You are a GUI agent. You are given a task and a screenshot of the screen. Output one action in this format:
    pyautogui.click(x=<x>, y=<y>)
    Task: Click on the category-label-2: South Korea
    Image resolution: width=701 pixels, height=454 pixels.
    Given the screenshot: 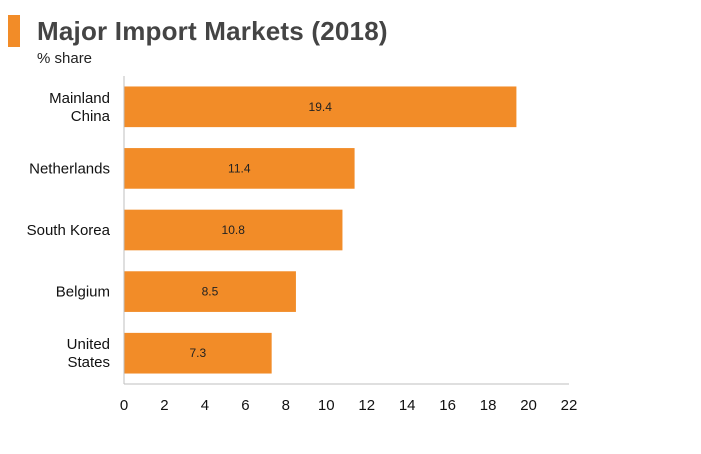 What is the action you would take?
    pyautogui.click(x=69, y=230)
    